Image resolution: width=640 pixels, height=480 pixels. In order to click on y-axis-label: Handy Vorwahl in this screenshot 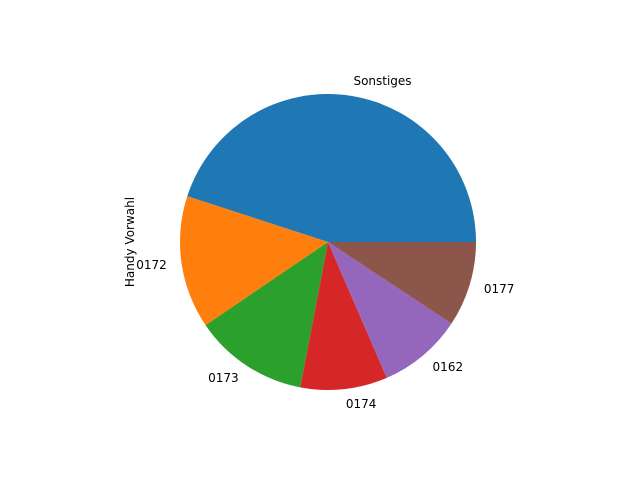, I will do `click(130, 242)`.